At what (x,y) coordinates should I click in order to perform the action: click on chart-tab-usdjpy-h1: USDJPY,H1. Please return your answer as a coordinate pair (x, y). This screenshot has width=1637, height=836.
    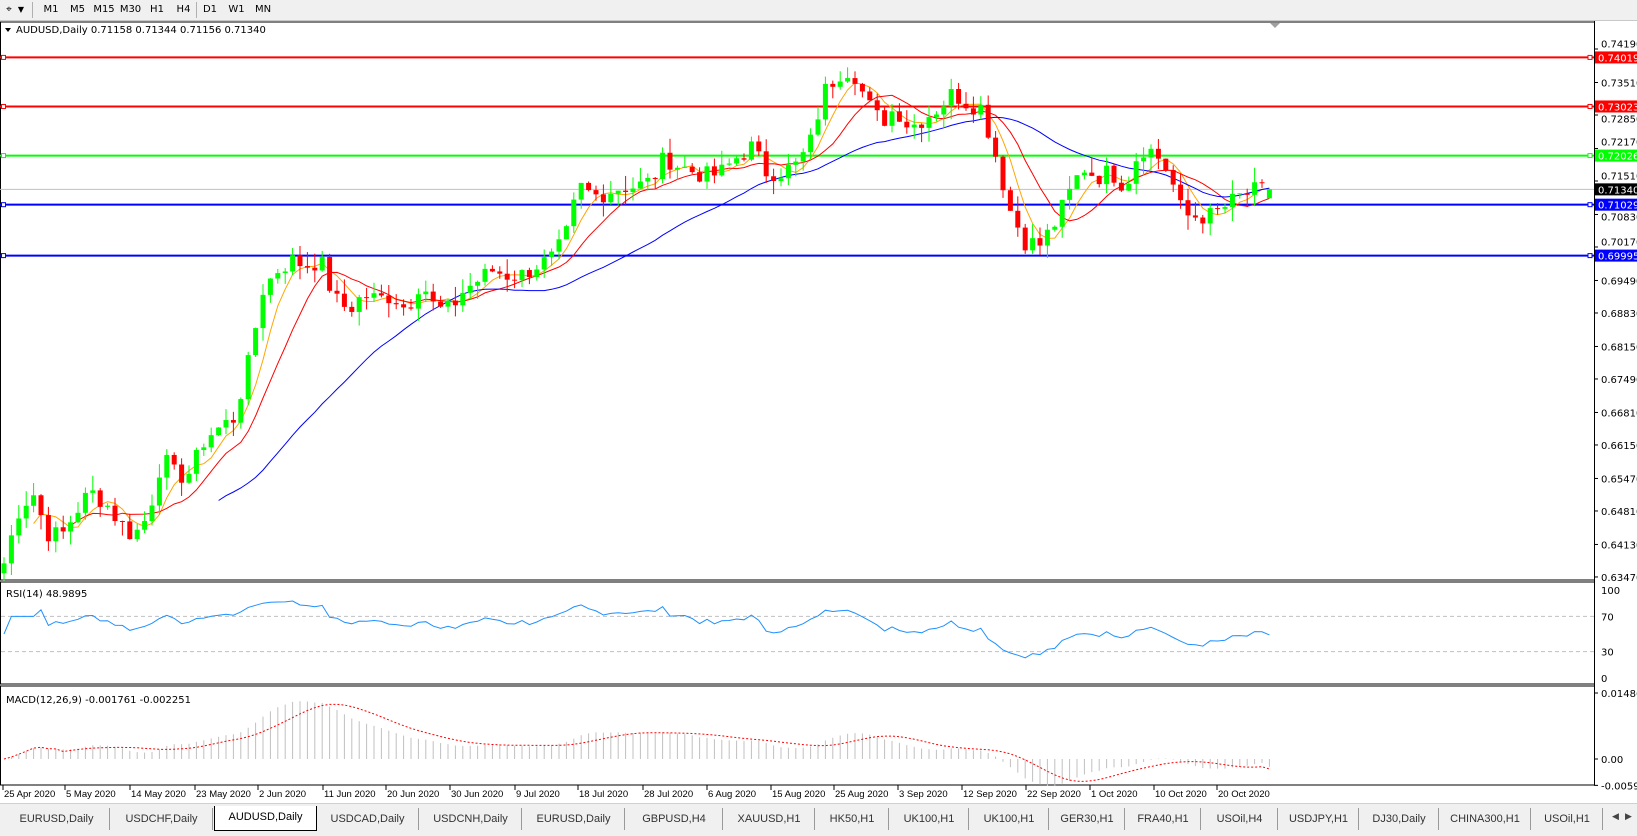
    Looking at the image, I should click on (1319, 819).